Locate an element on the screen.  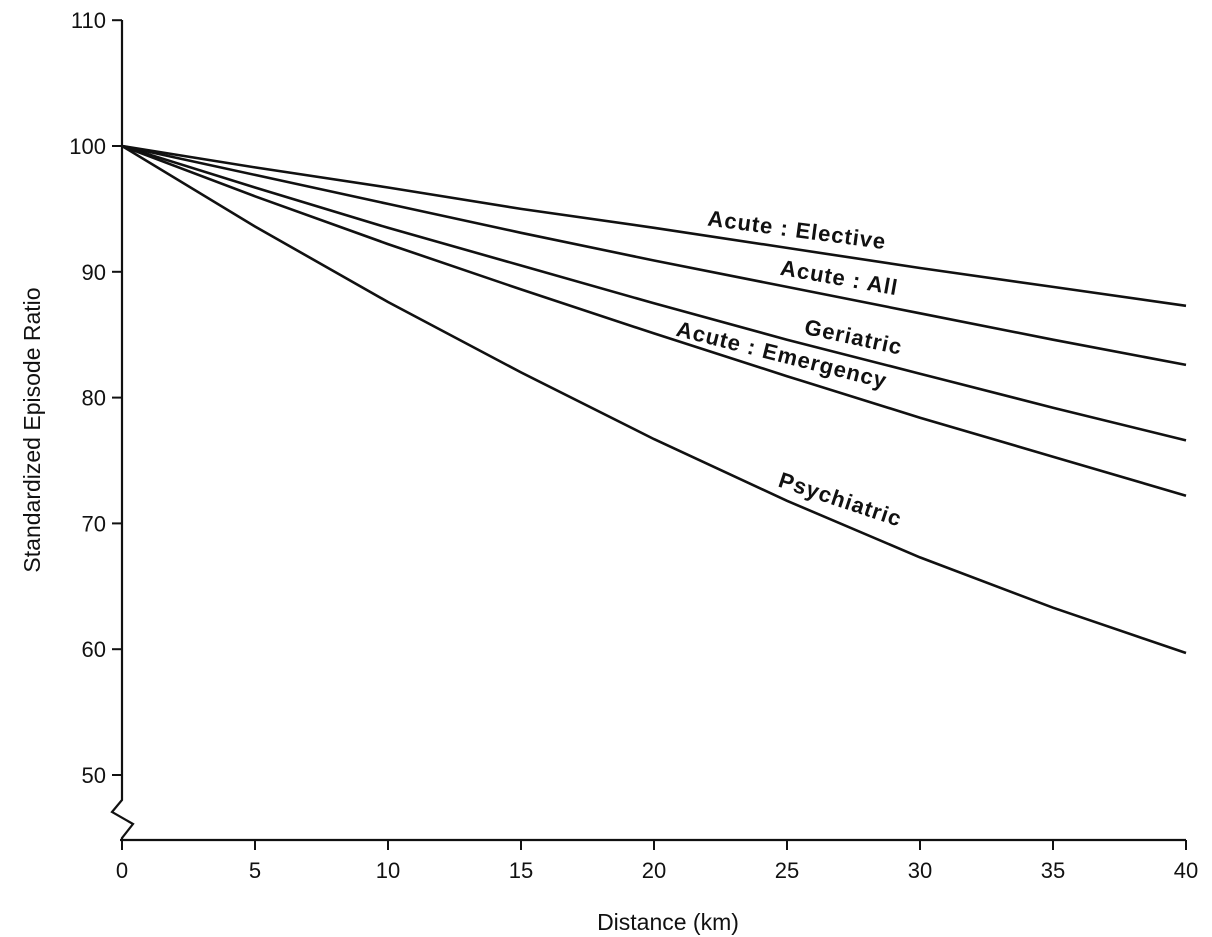
x-ticks: 0 5 10 15 20 25 30 35 40 is located at coordinates (657, 861).